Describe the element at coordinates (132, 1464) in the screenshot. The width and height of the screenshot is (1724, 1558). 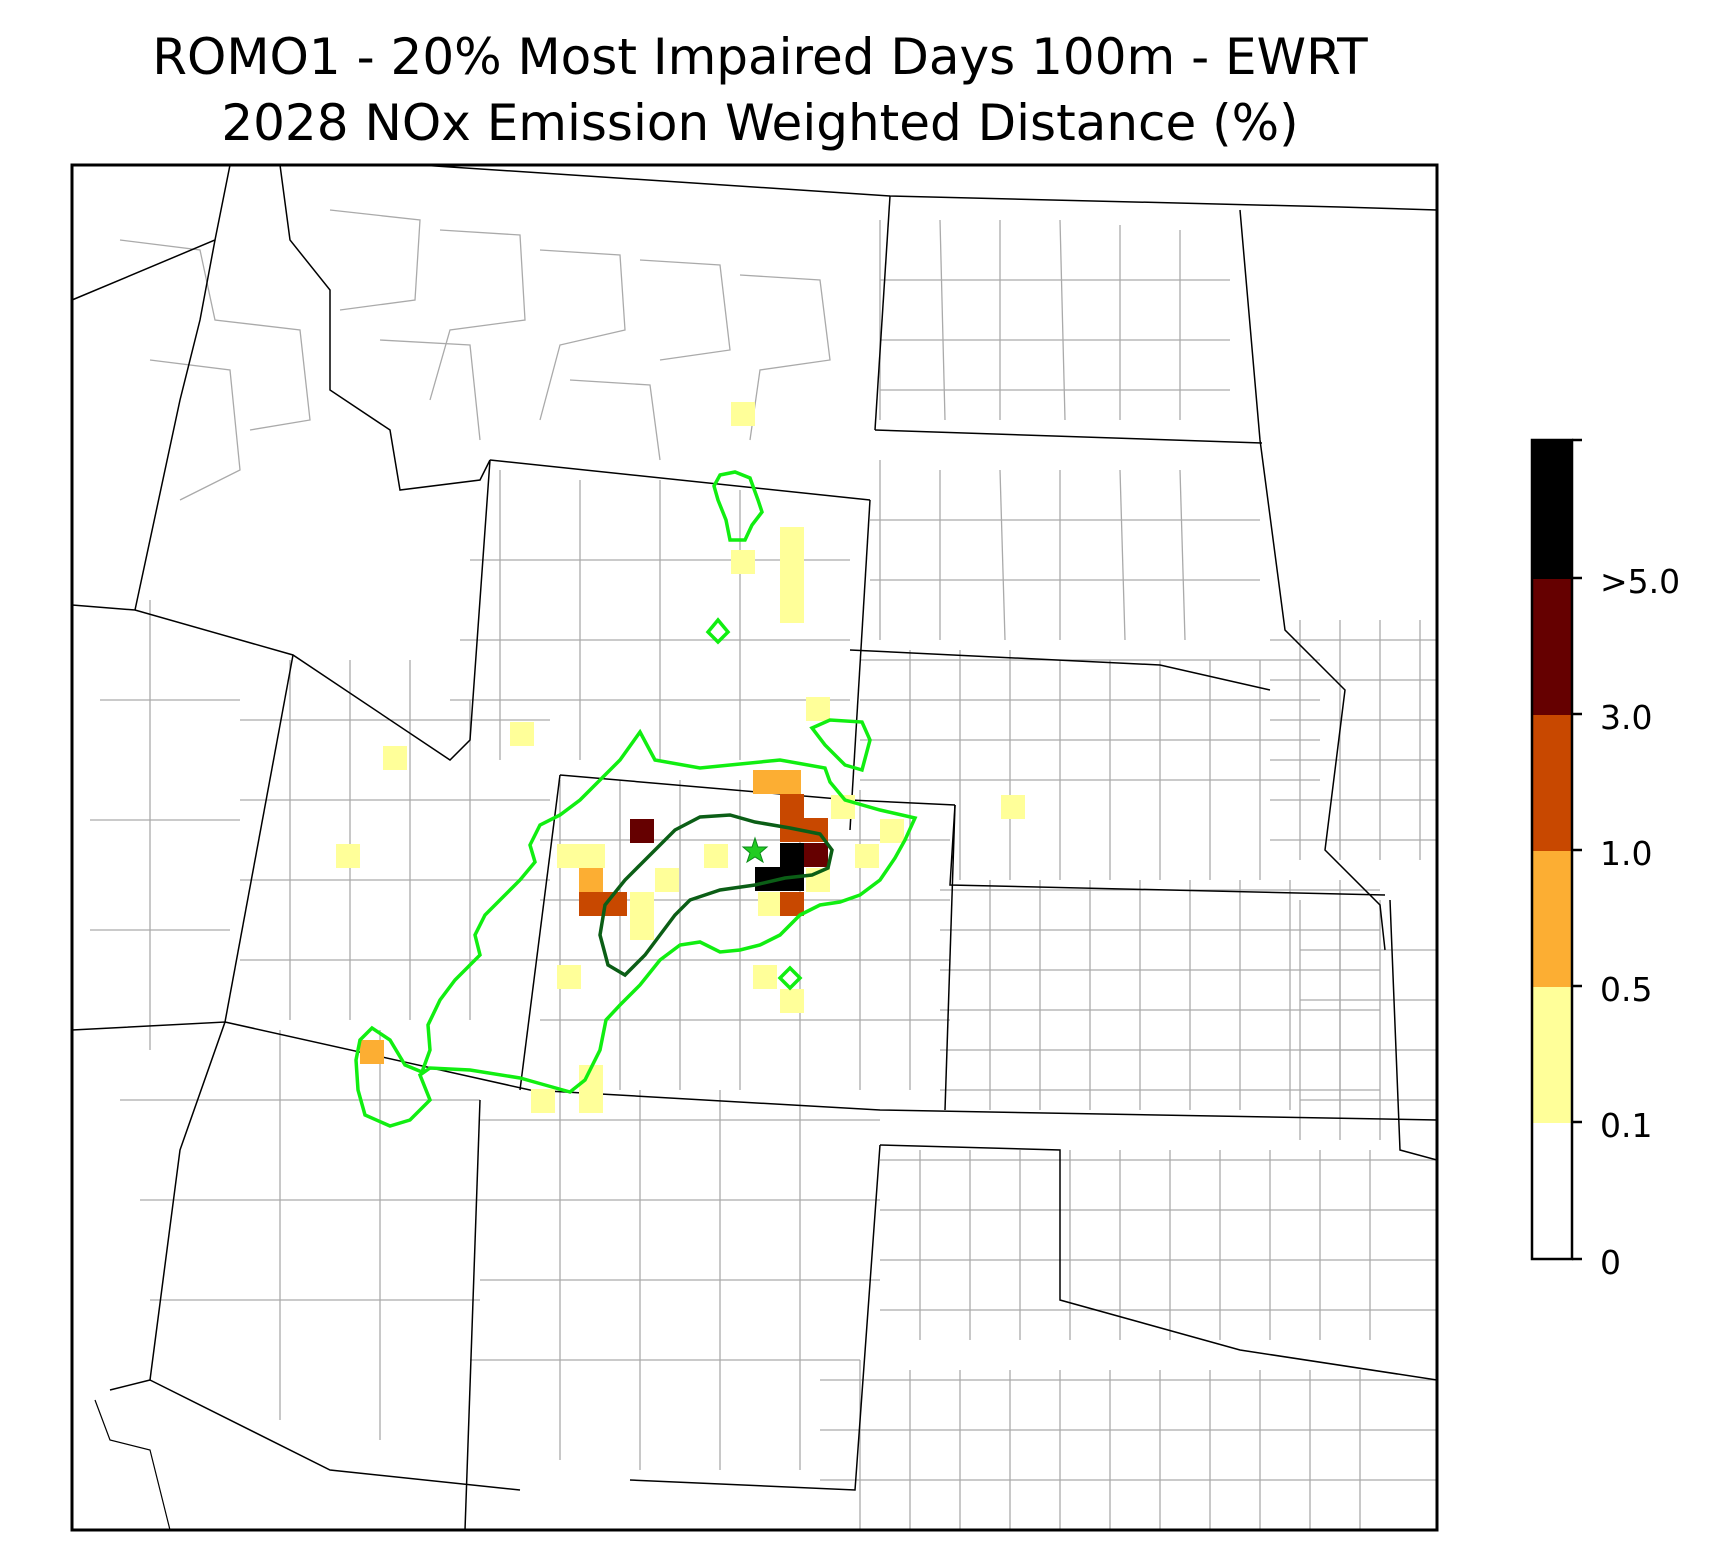
I see `coastline` at that location.